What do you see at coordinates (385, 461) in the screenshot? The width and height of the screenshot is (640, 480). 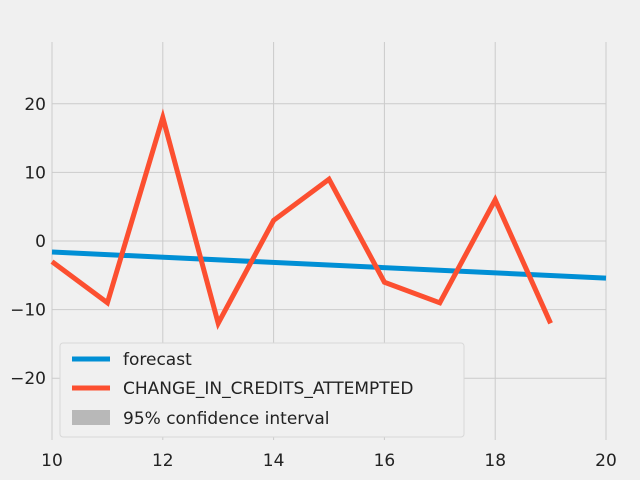 I see `x-tick-label: 16` at bounding box center [385, 461].